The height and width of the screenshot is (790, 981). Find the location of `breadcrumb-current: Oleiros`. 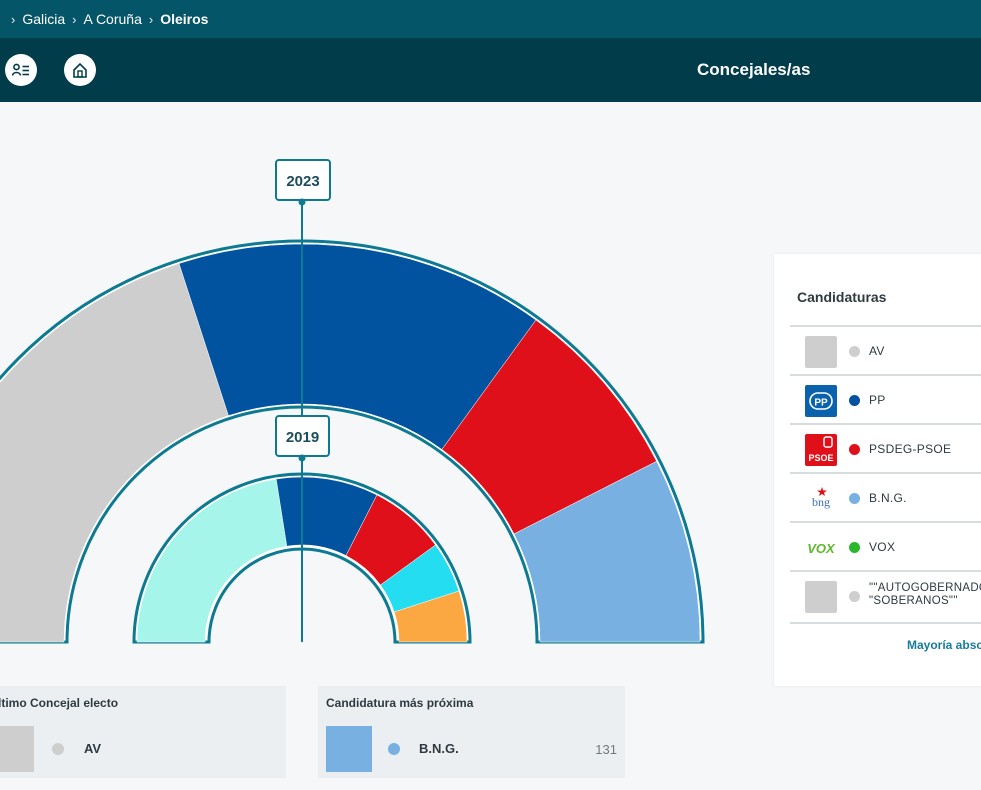

breadcrumb-current: Oleiros is located at coordinates (184, 19).